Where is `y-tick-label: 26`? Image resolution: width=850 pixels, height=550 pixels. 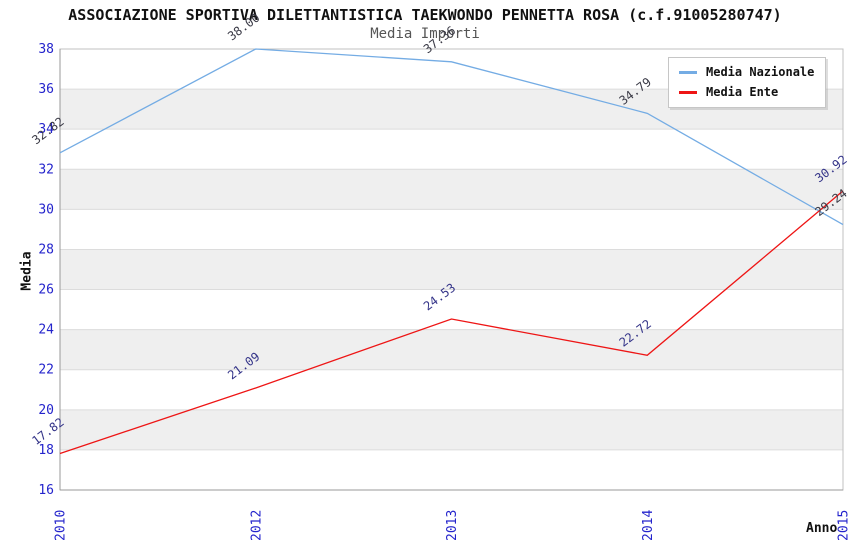 y-tick-label: 26 is located at coordinates (46, 290).